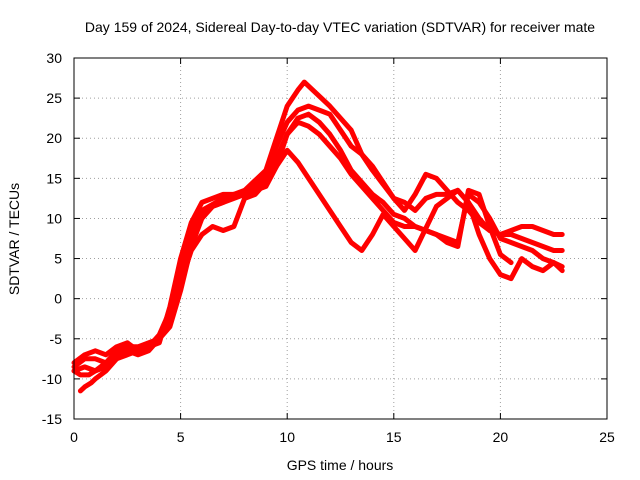 Image resolution: width=640 pixels, height=480 pixels. What do you see at coordinates (58, 299) in the screenshot?
I see `y-tick-label: 0` at bounding box center [58, 299].